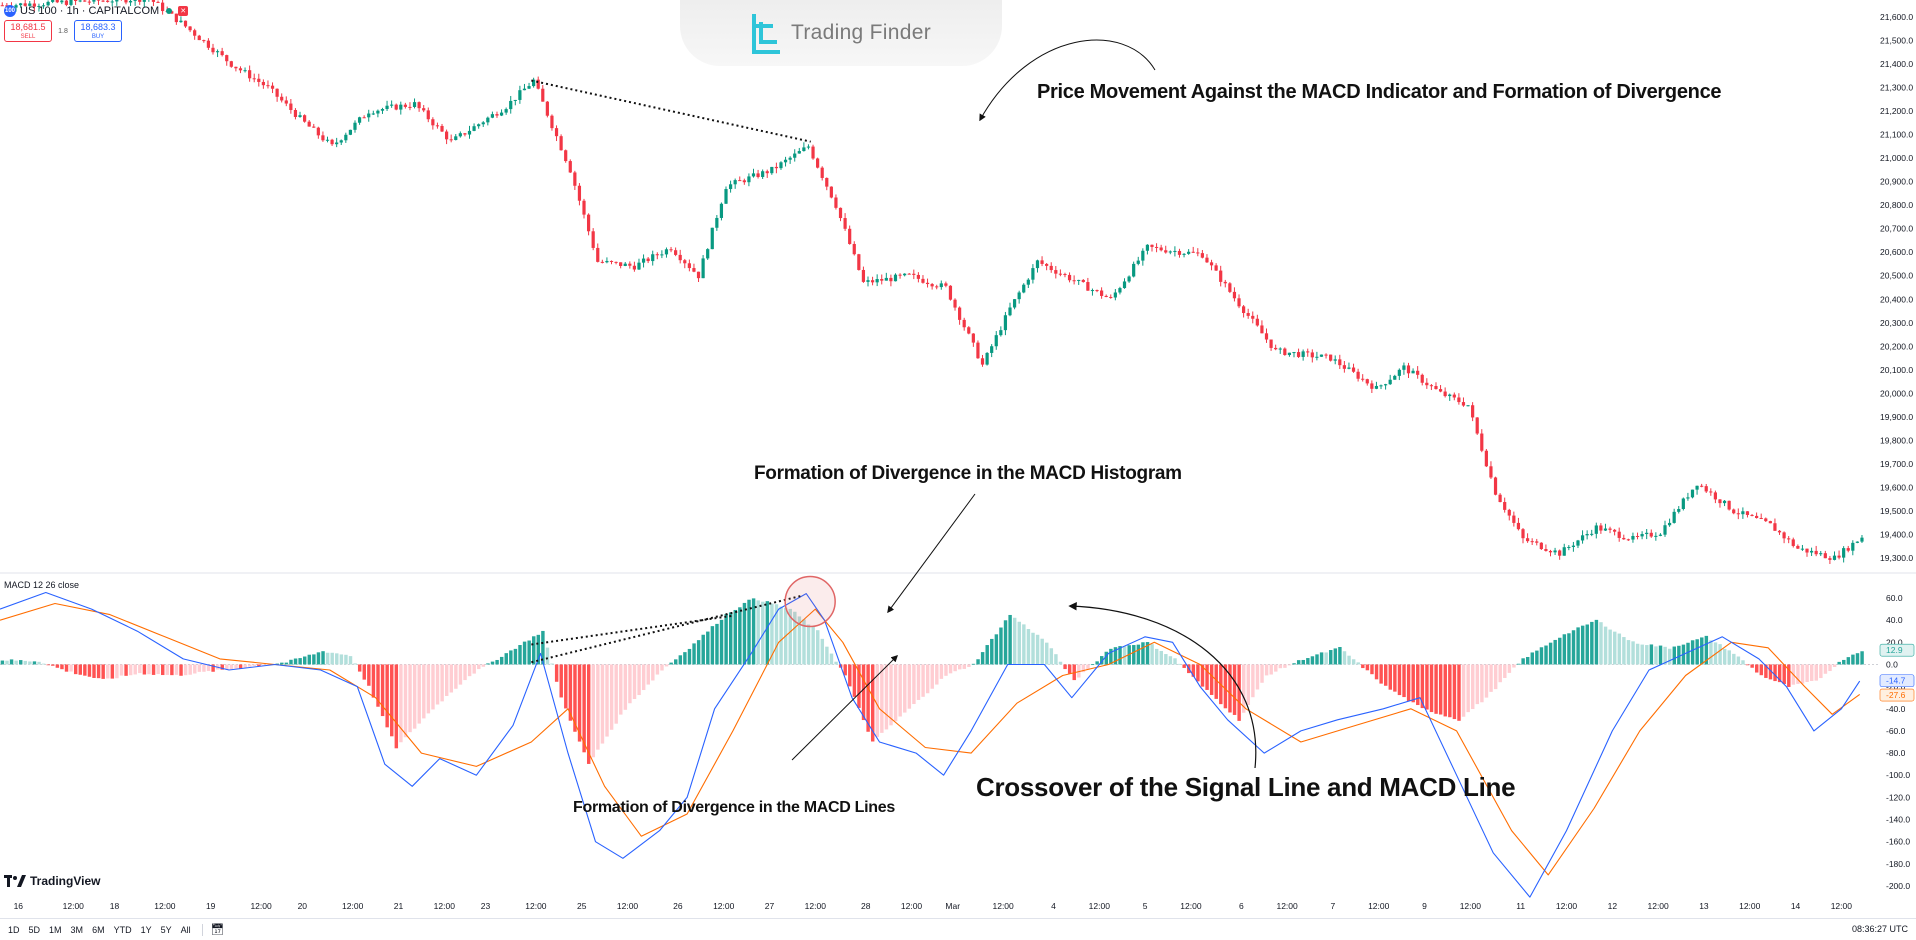 This screenshot has height=940, width=1916. What do you see at coordinates (77, 929) in the screenshot?
I see `range-3m: 3M` at bounding box center [77, 929].